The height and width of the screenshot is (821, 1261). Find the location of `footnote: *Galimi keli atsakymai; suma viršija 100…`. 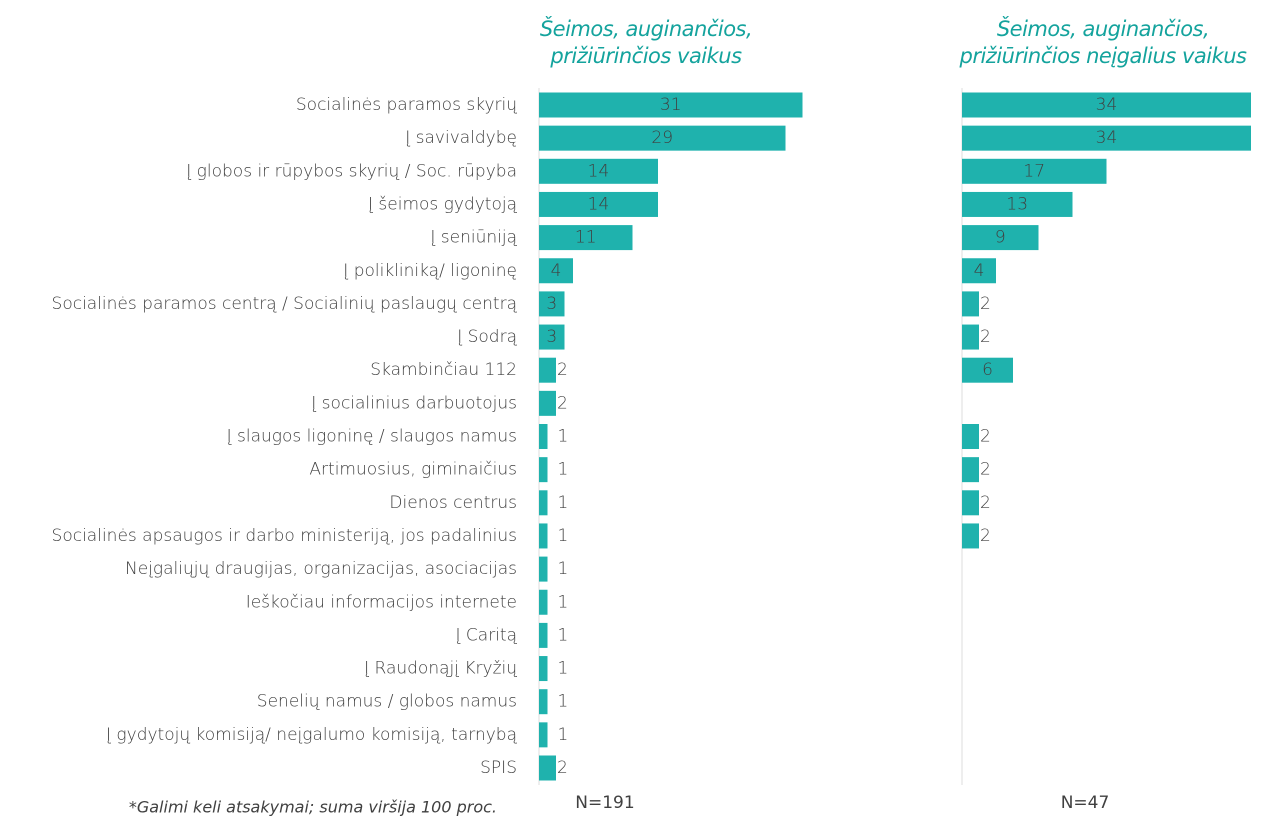

footnote: *Galimi keli atsakymai; suma viršija 100… is located at coordinates (313, 807).